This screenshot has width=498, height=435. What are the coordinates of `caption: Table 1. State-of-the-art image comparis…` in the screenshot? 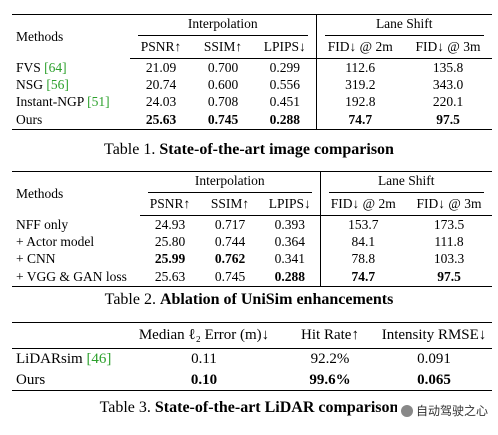 It's located at (249, 150).